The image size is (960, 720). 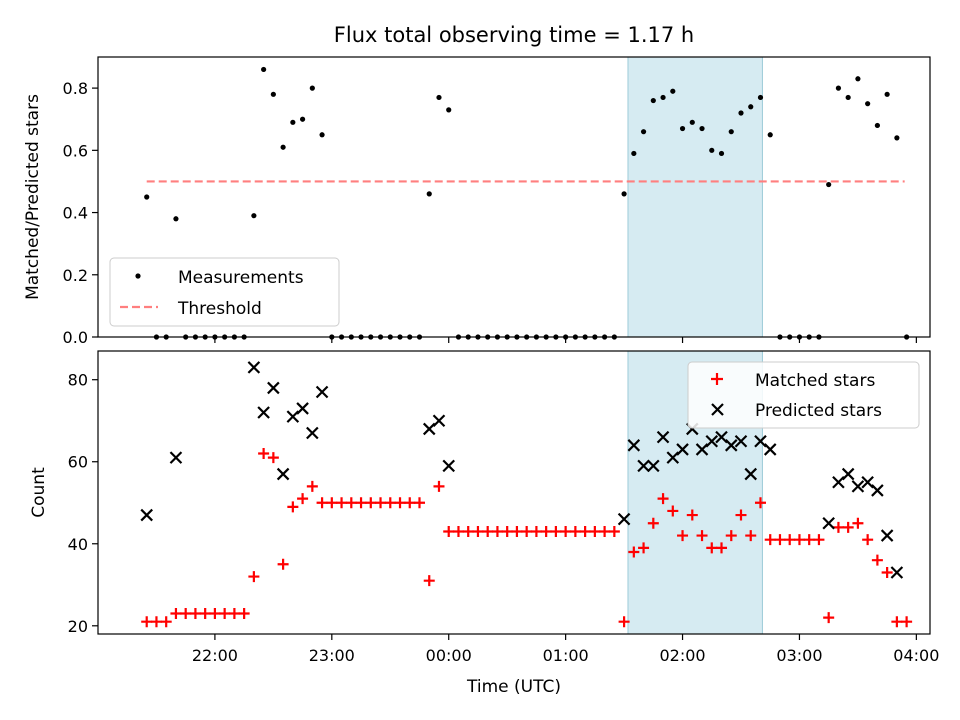 I want to click on bottom-x-ticks: 22:00 23:00 00:00 01:00 02:00 03:00 04:00, so click(x=565, y=649).